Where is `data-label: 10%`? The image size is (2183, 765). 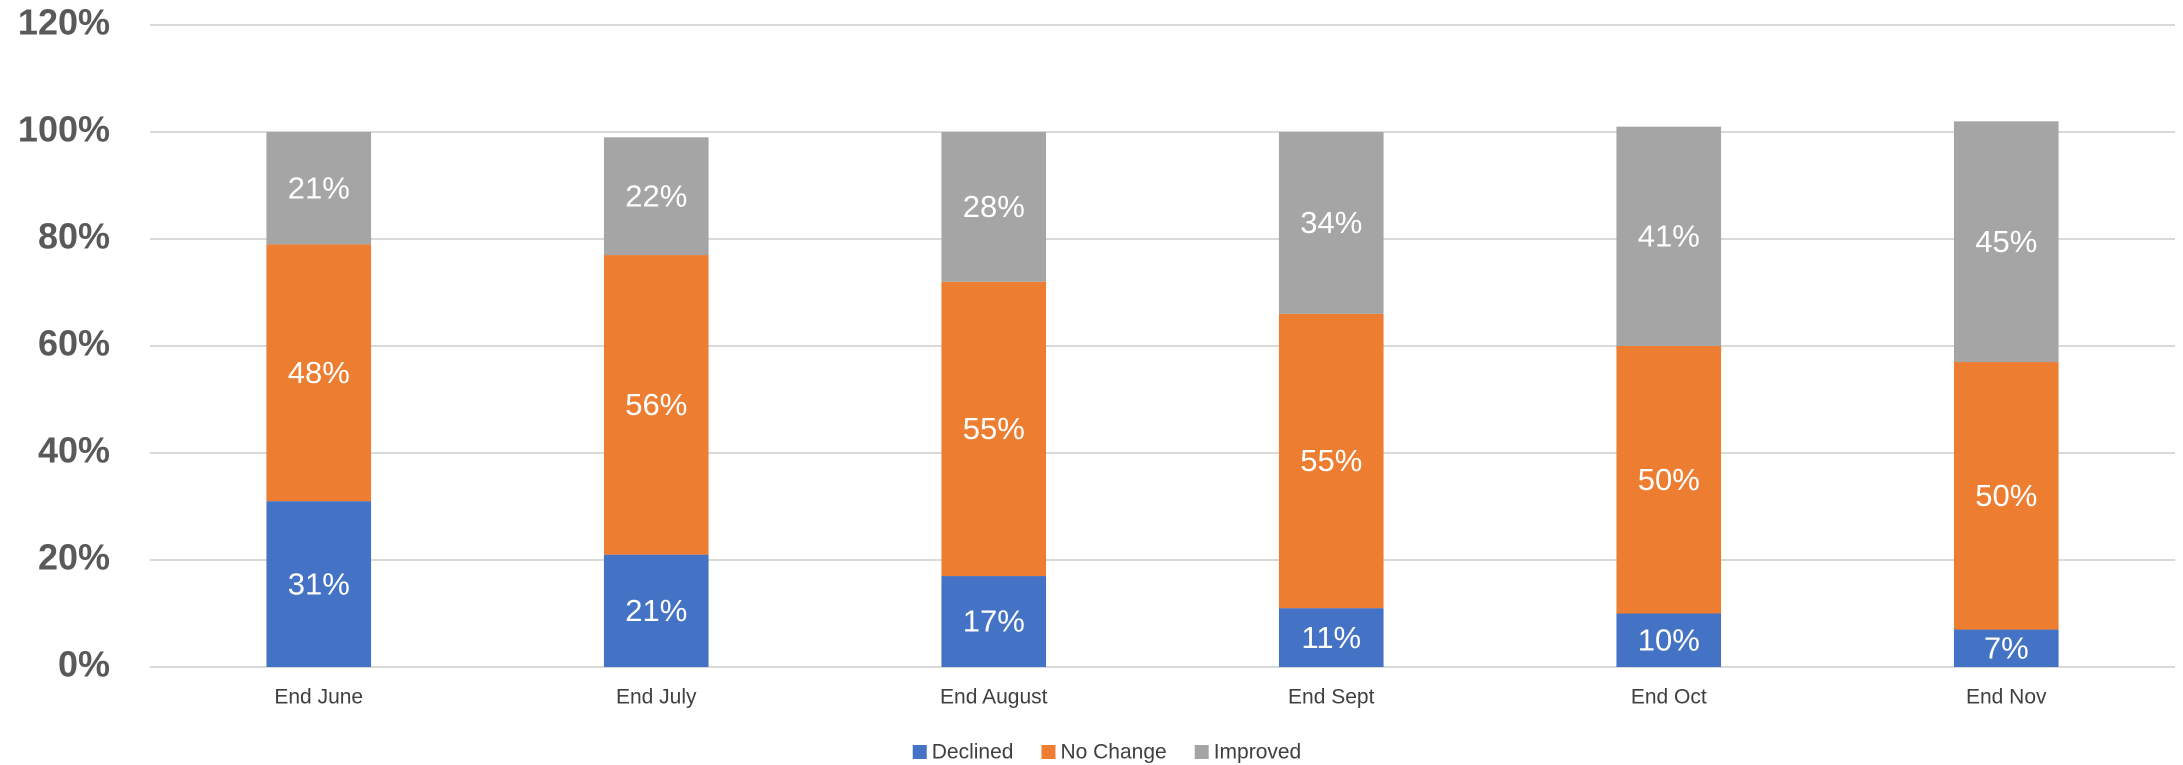
data-label: 10% is located at coordinates (1669, 639).